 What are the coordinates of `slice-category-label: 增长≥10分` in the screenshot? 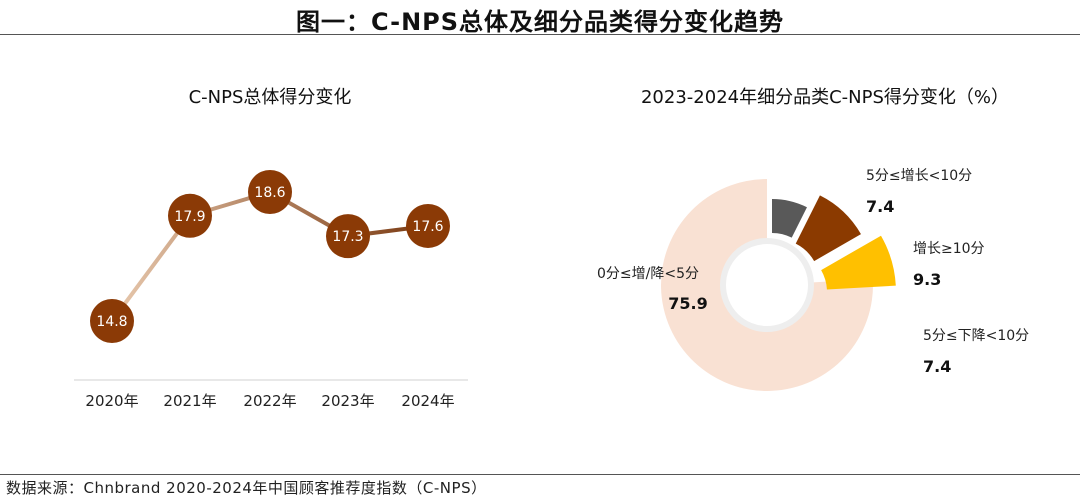 It's located at (949, 249).